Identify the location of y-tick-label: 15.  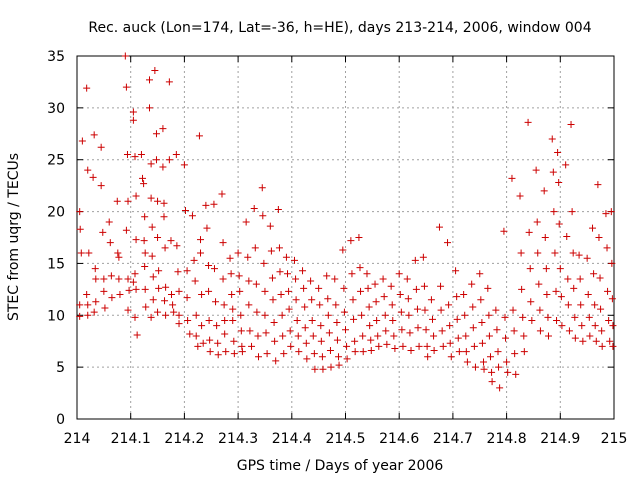
(56, 264).